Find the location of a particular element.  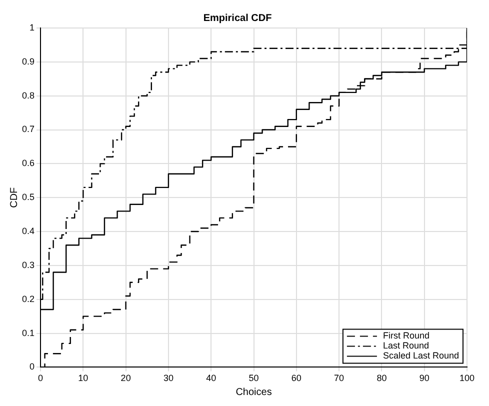

y-tick-label: 0.1 is located at coordinates (28, 333).